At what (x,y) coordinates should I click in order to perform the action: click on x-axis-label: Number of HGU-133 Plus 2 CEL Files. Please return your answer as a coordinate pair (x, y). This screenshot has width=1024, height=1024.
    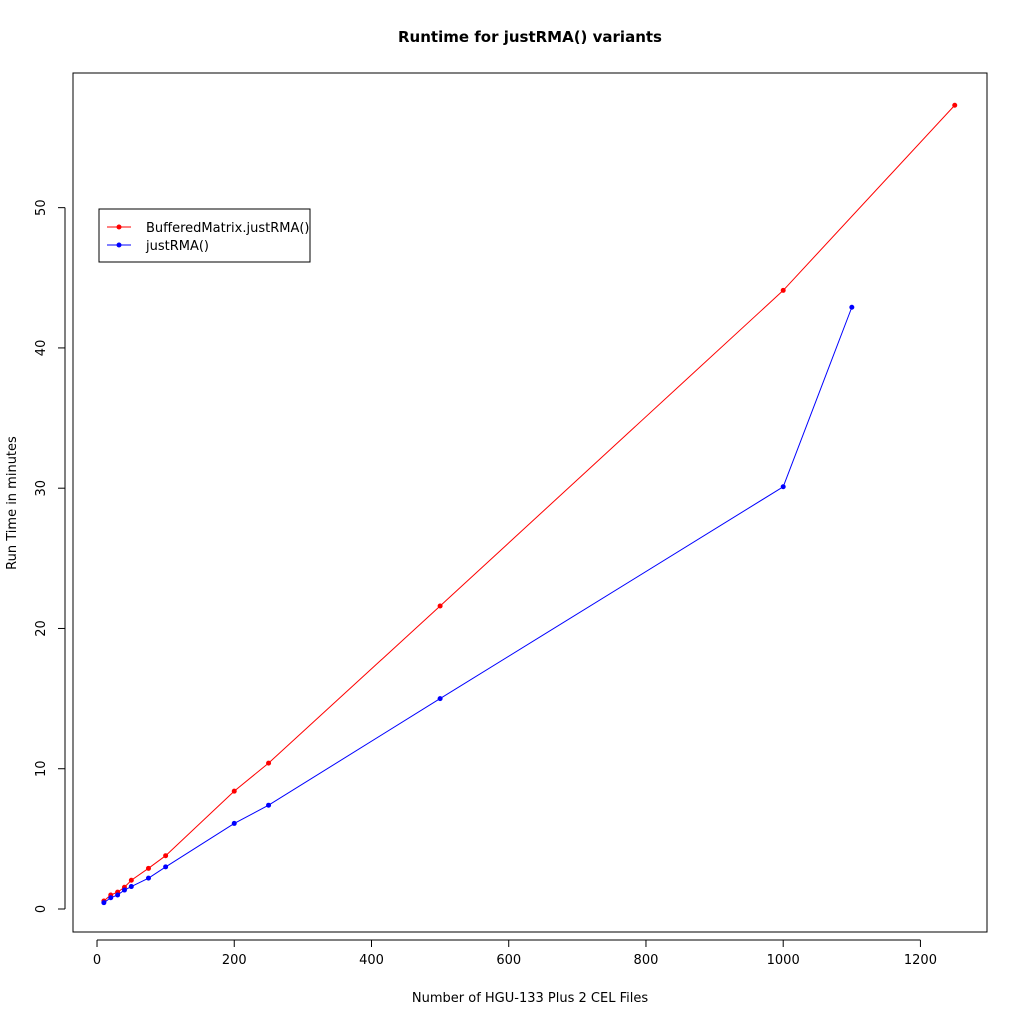
    Looking at the image, I should click on (530, 998).